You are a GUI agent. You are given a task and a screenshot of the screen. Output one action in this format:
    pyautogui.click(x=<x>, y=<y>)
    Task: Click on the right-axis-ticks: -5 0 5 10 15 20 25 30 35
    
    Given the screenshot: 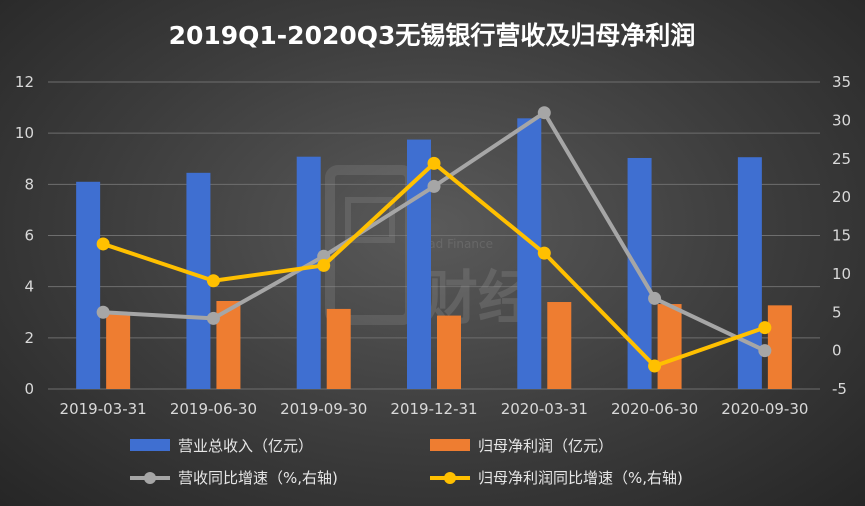 What is the action you would take?
    pyautogui.click(x=841, y=235)
    